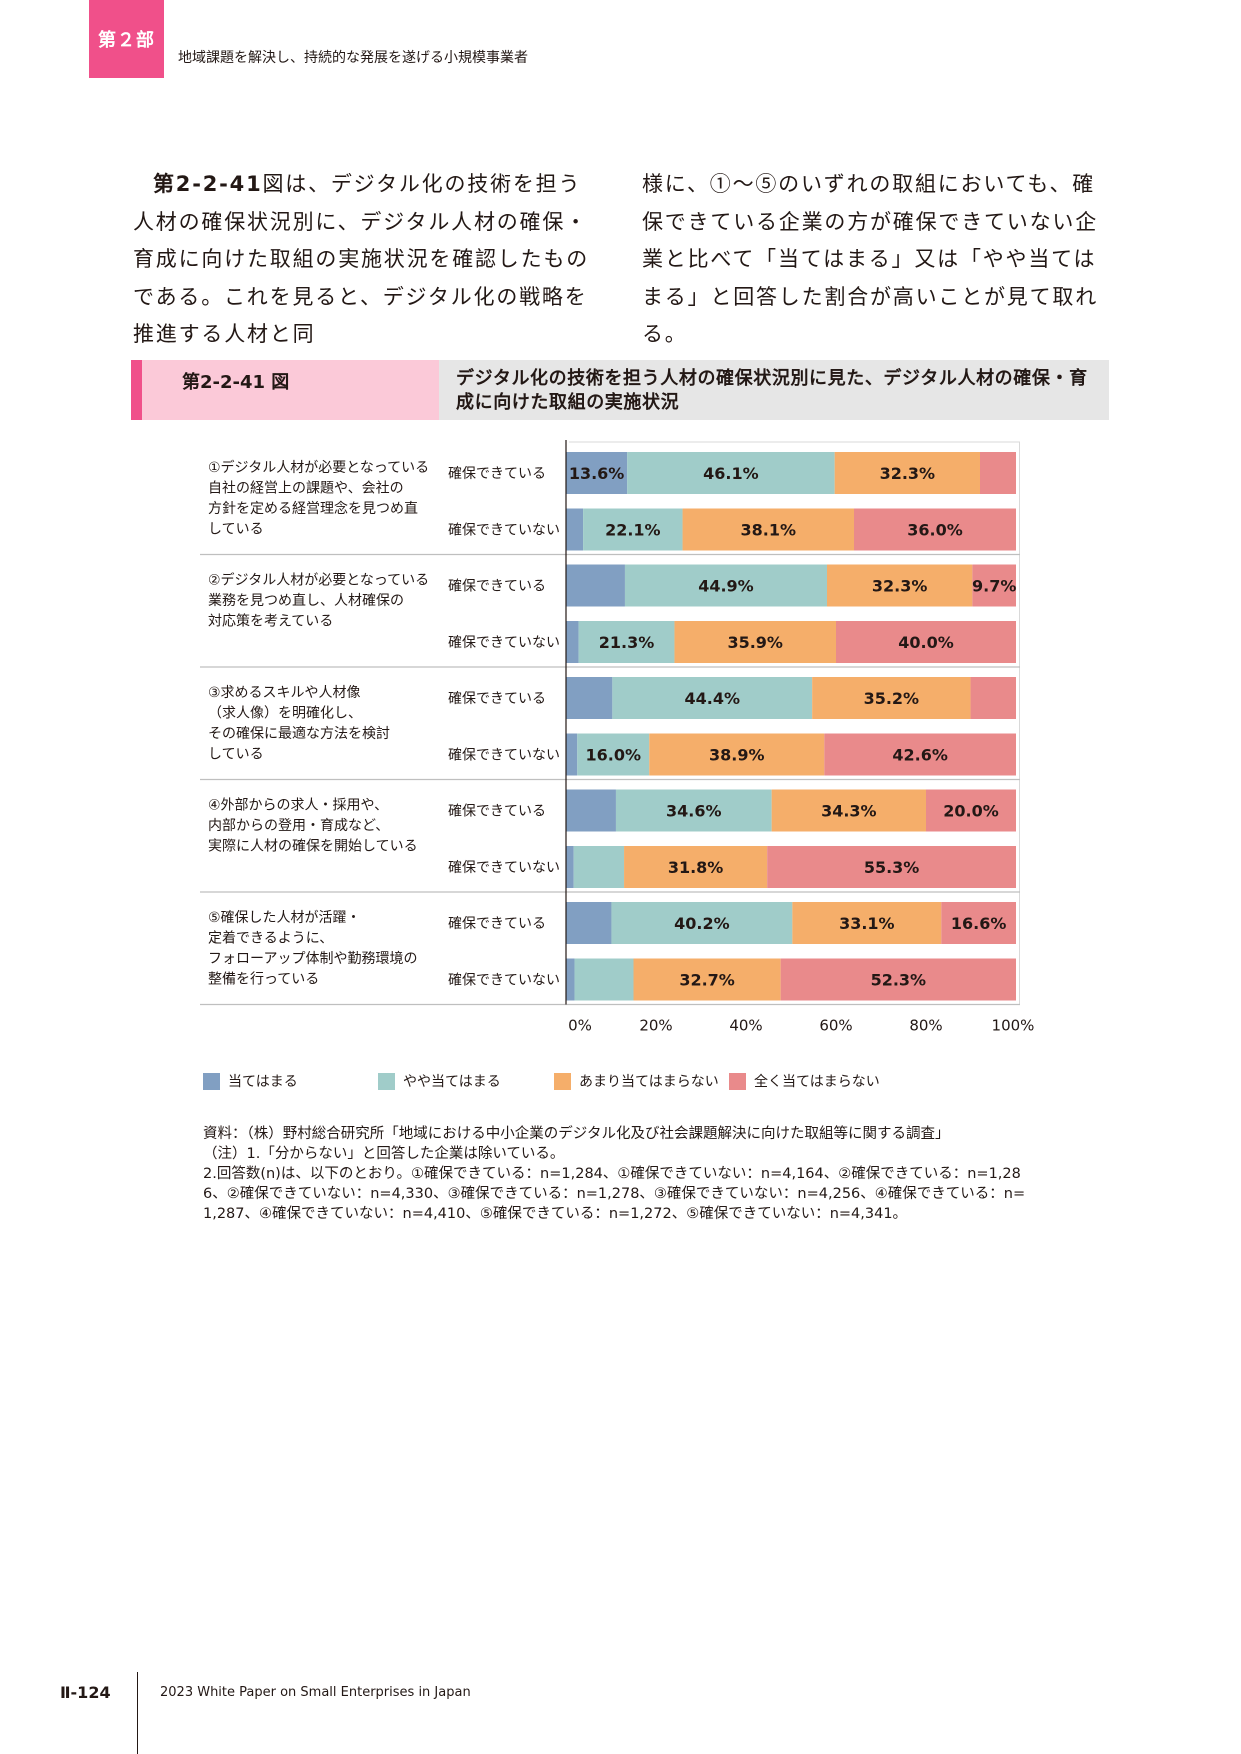  Describe the element at coordinates (925, 1026) in the screenshot. I see `x-tick-label-5: 80%` at that location.